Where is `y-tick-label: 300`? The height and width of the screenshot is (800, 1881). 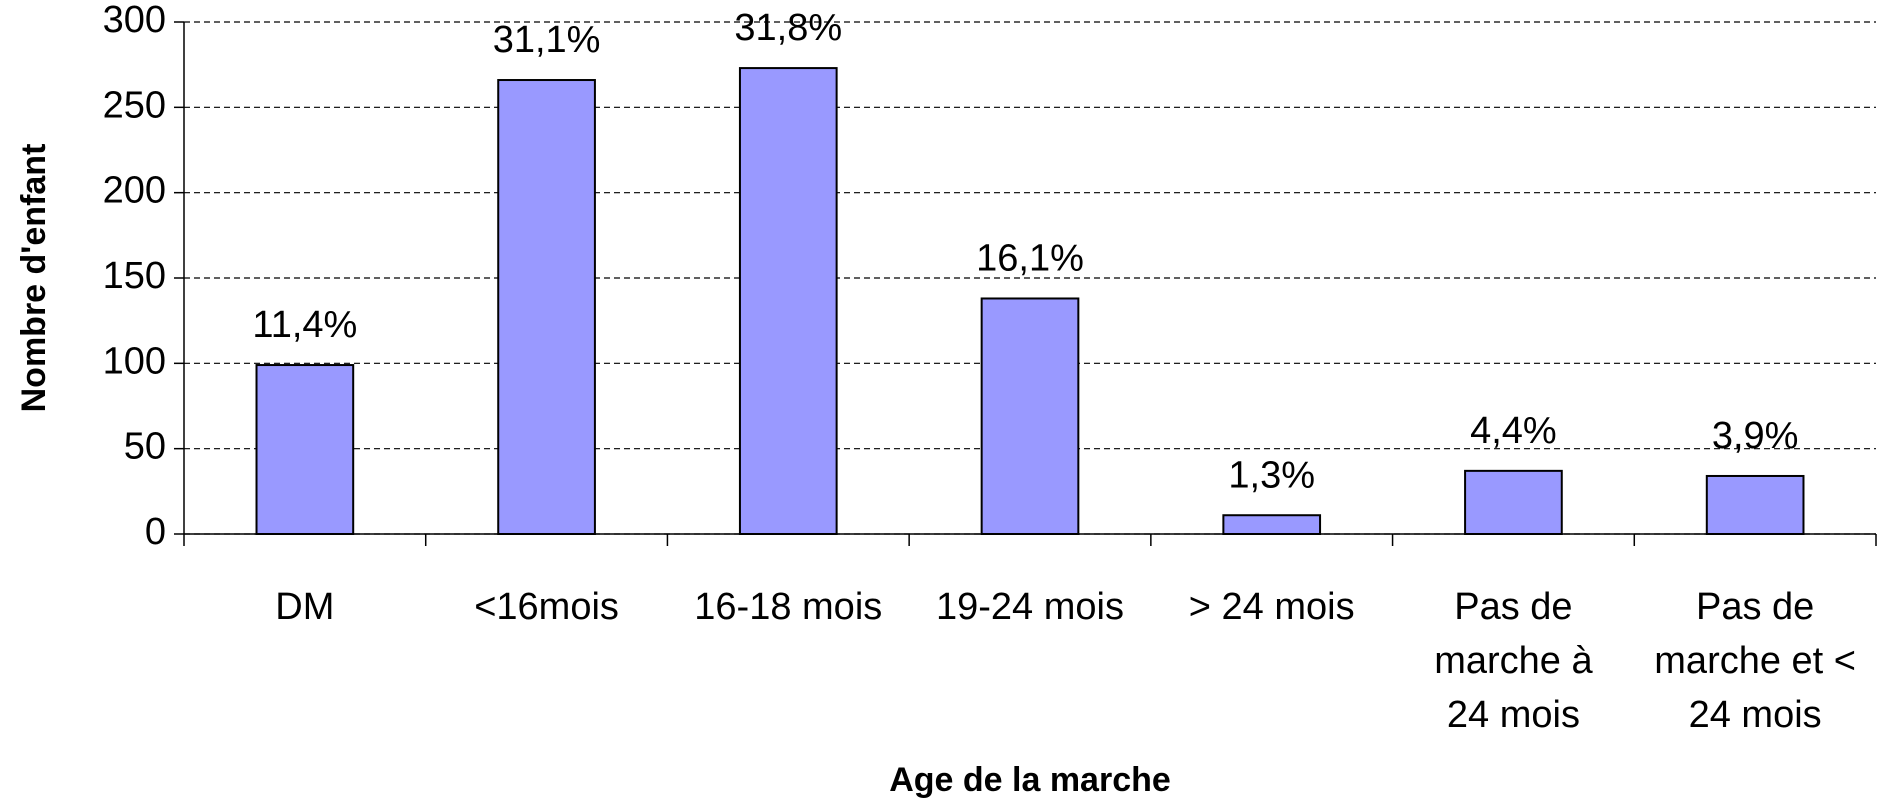 y-tick-label: 300 is located at coordinates (134, 20).